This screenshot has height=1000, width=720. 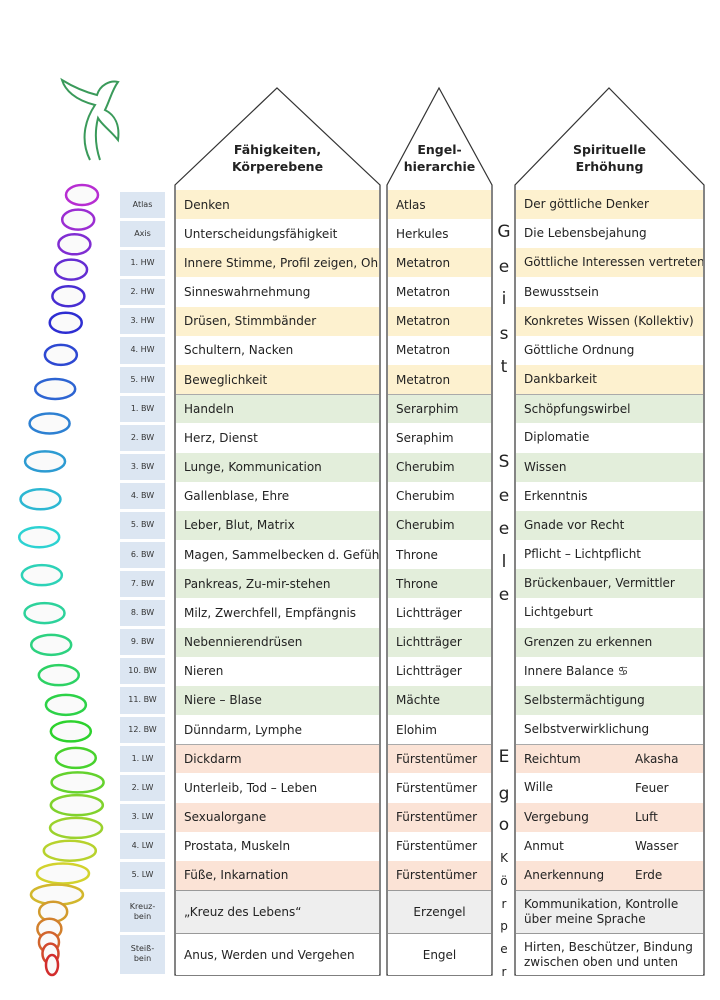 What do you see at coordinates (609, 788) in the screenshot?
I see `spiritual-cell: Wille` at bounding box center [609, 788].